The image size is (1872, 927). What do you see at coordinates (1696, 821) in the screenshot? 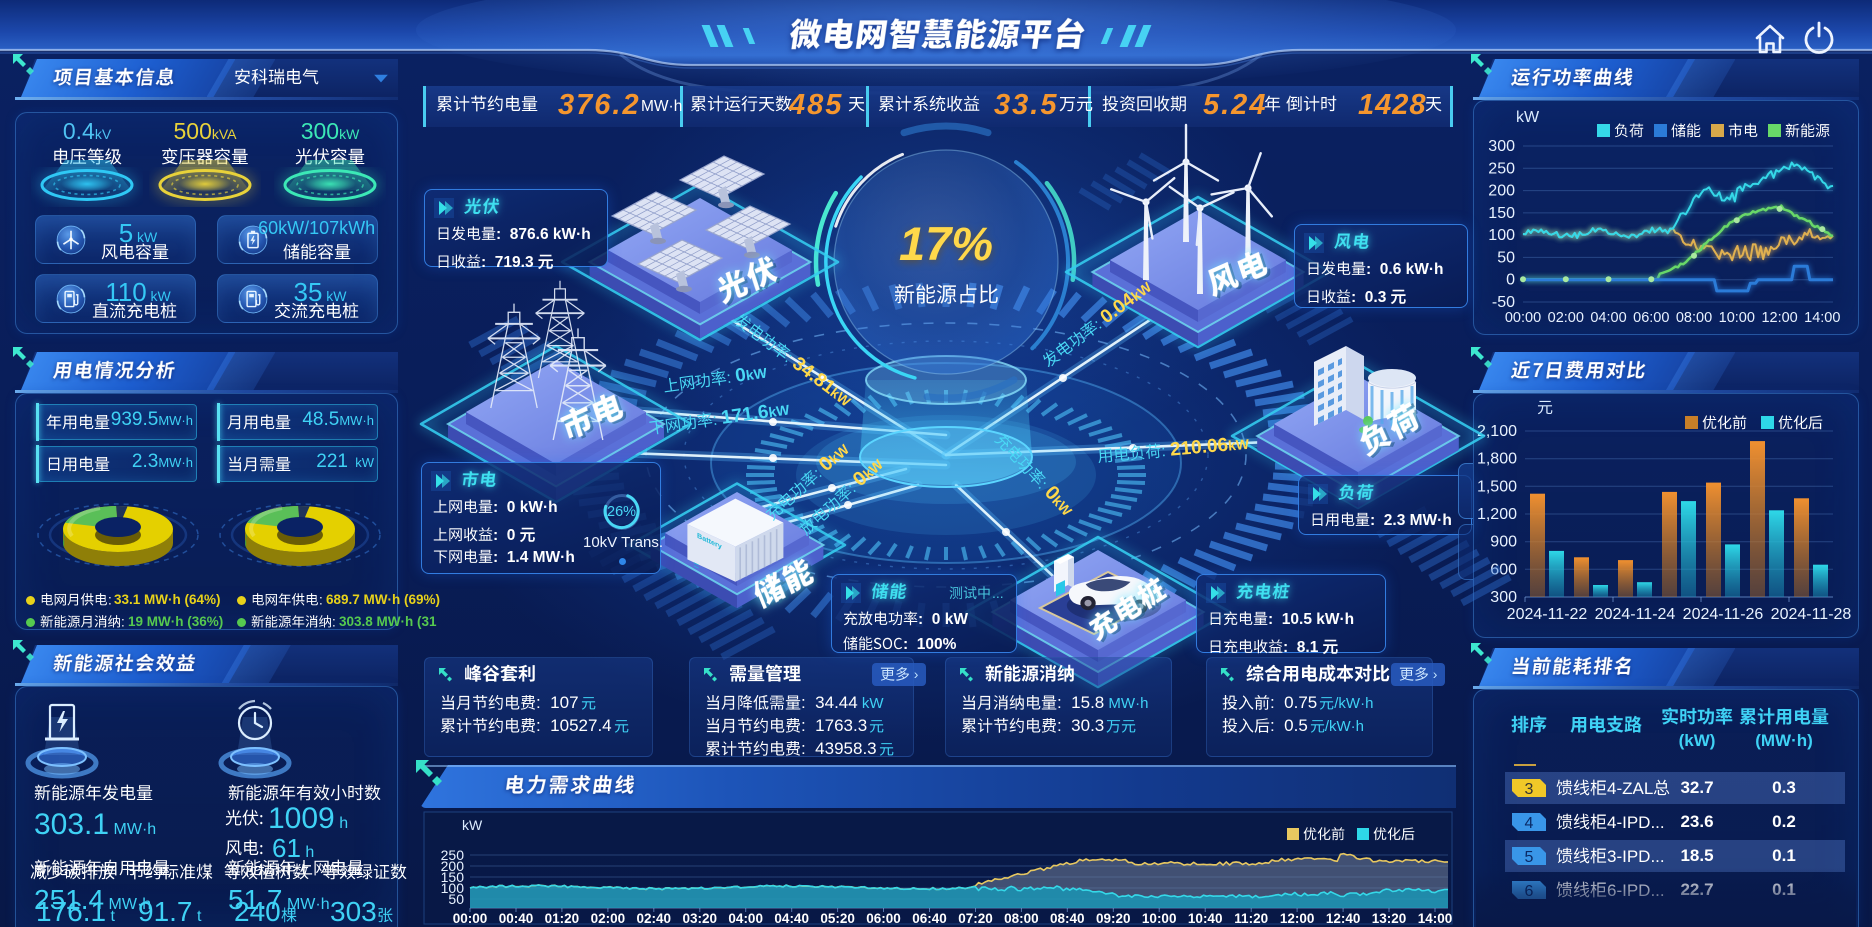
I see `svg-text: 23.6` at bounding box center [1696, 821].